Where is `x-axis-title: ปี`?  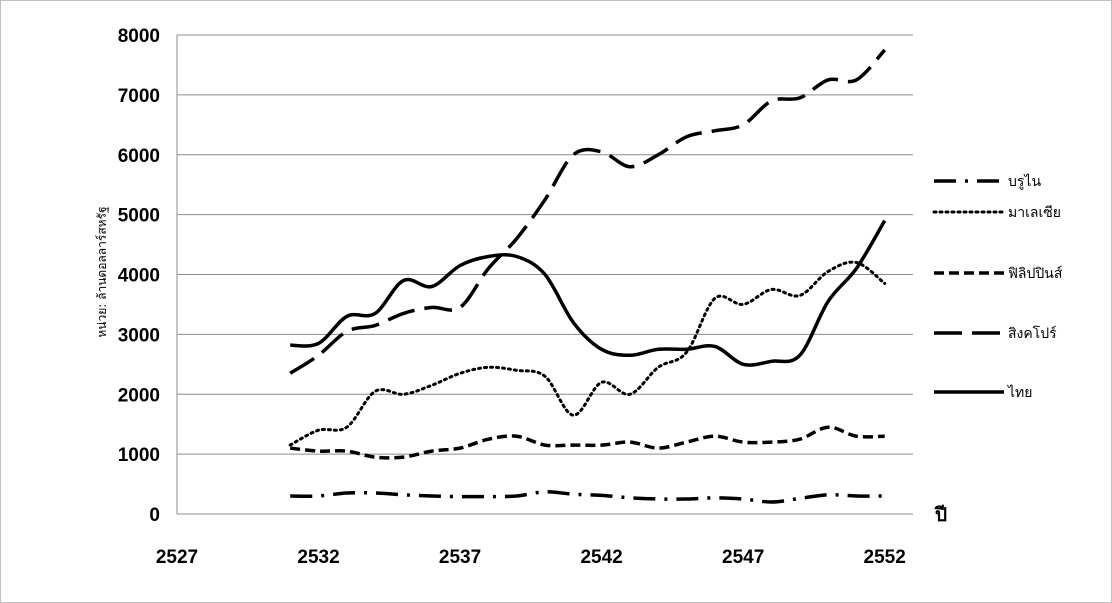
x-axis-title: ปี is located at coordinates (940, 515).